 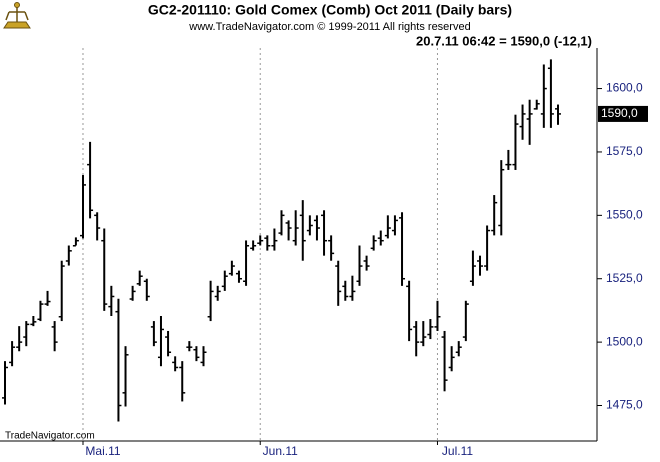 I want to click on y-tick-label: 1600,0, so click(x=624, y=88).